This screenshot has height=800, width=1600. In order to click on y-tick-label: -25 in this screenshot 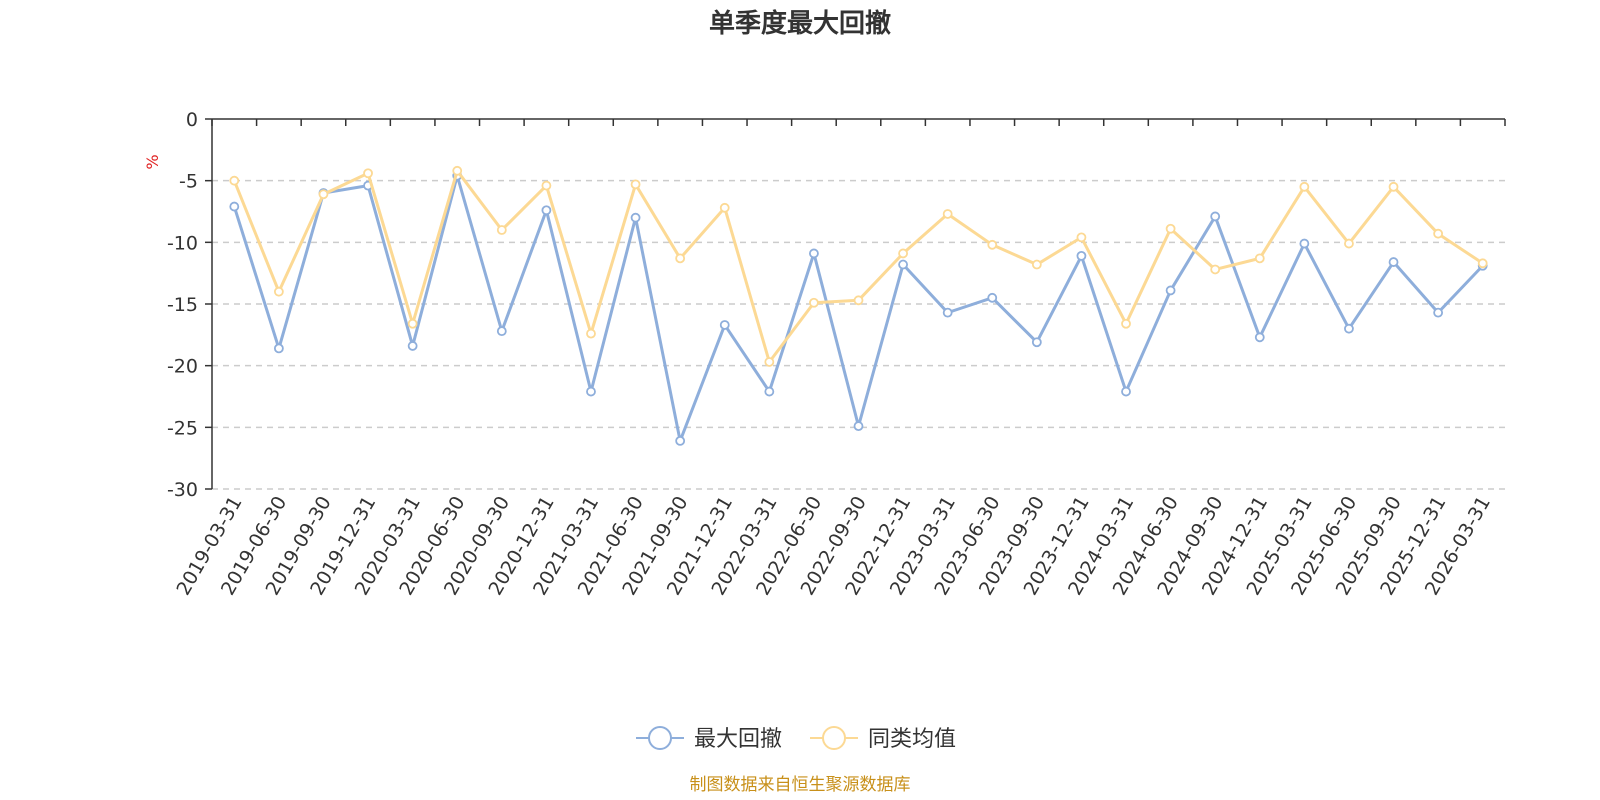, I will do `click(182, 428)`.